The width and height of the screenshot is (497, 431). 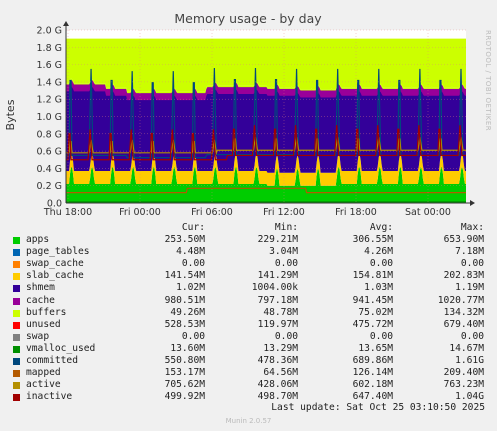 What do you see at coordinates (55, 264) in the screenshot?
I see `legend-name: swap_cache` at bounding box center [55, 264].